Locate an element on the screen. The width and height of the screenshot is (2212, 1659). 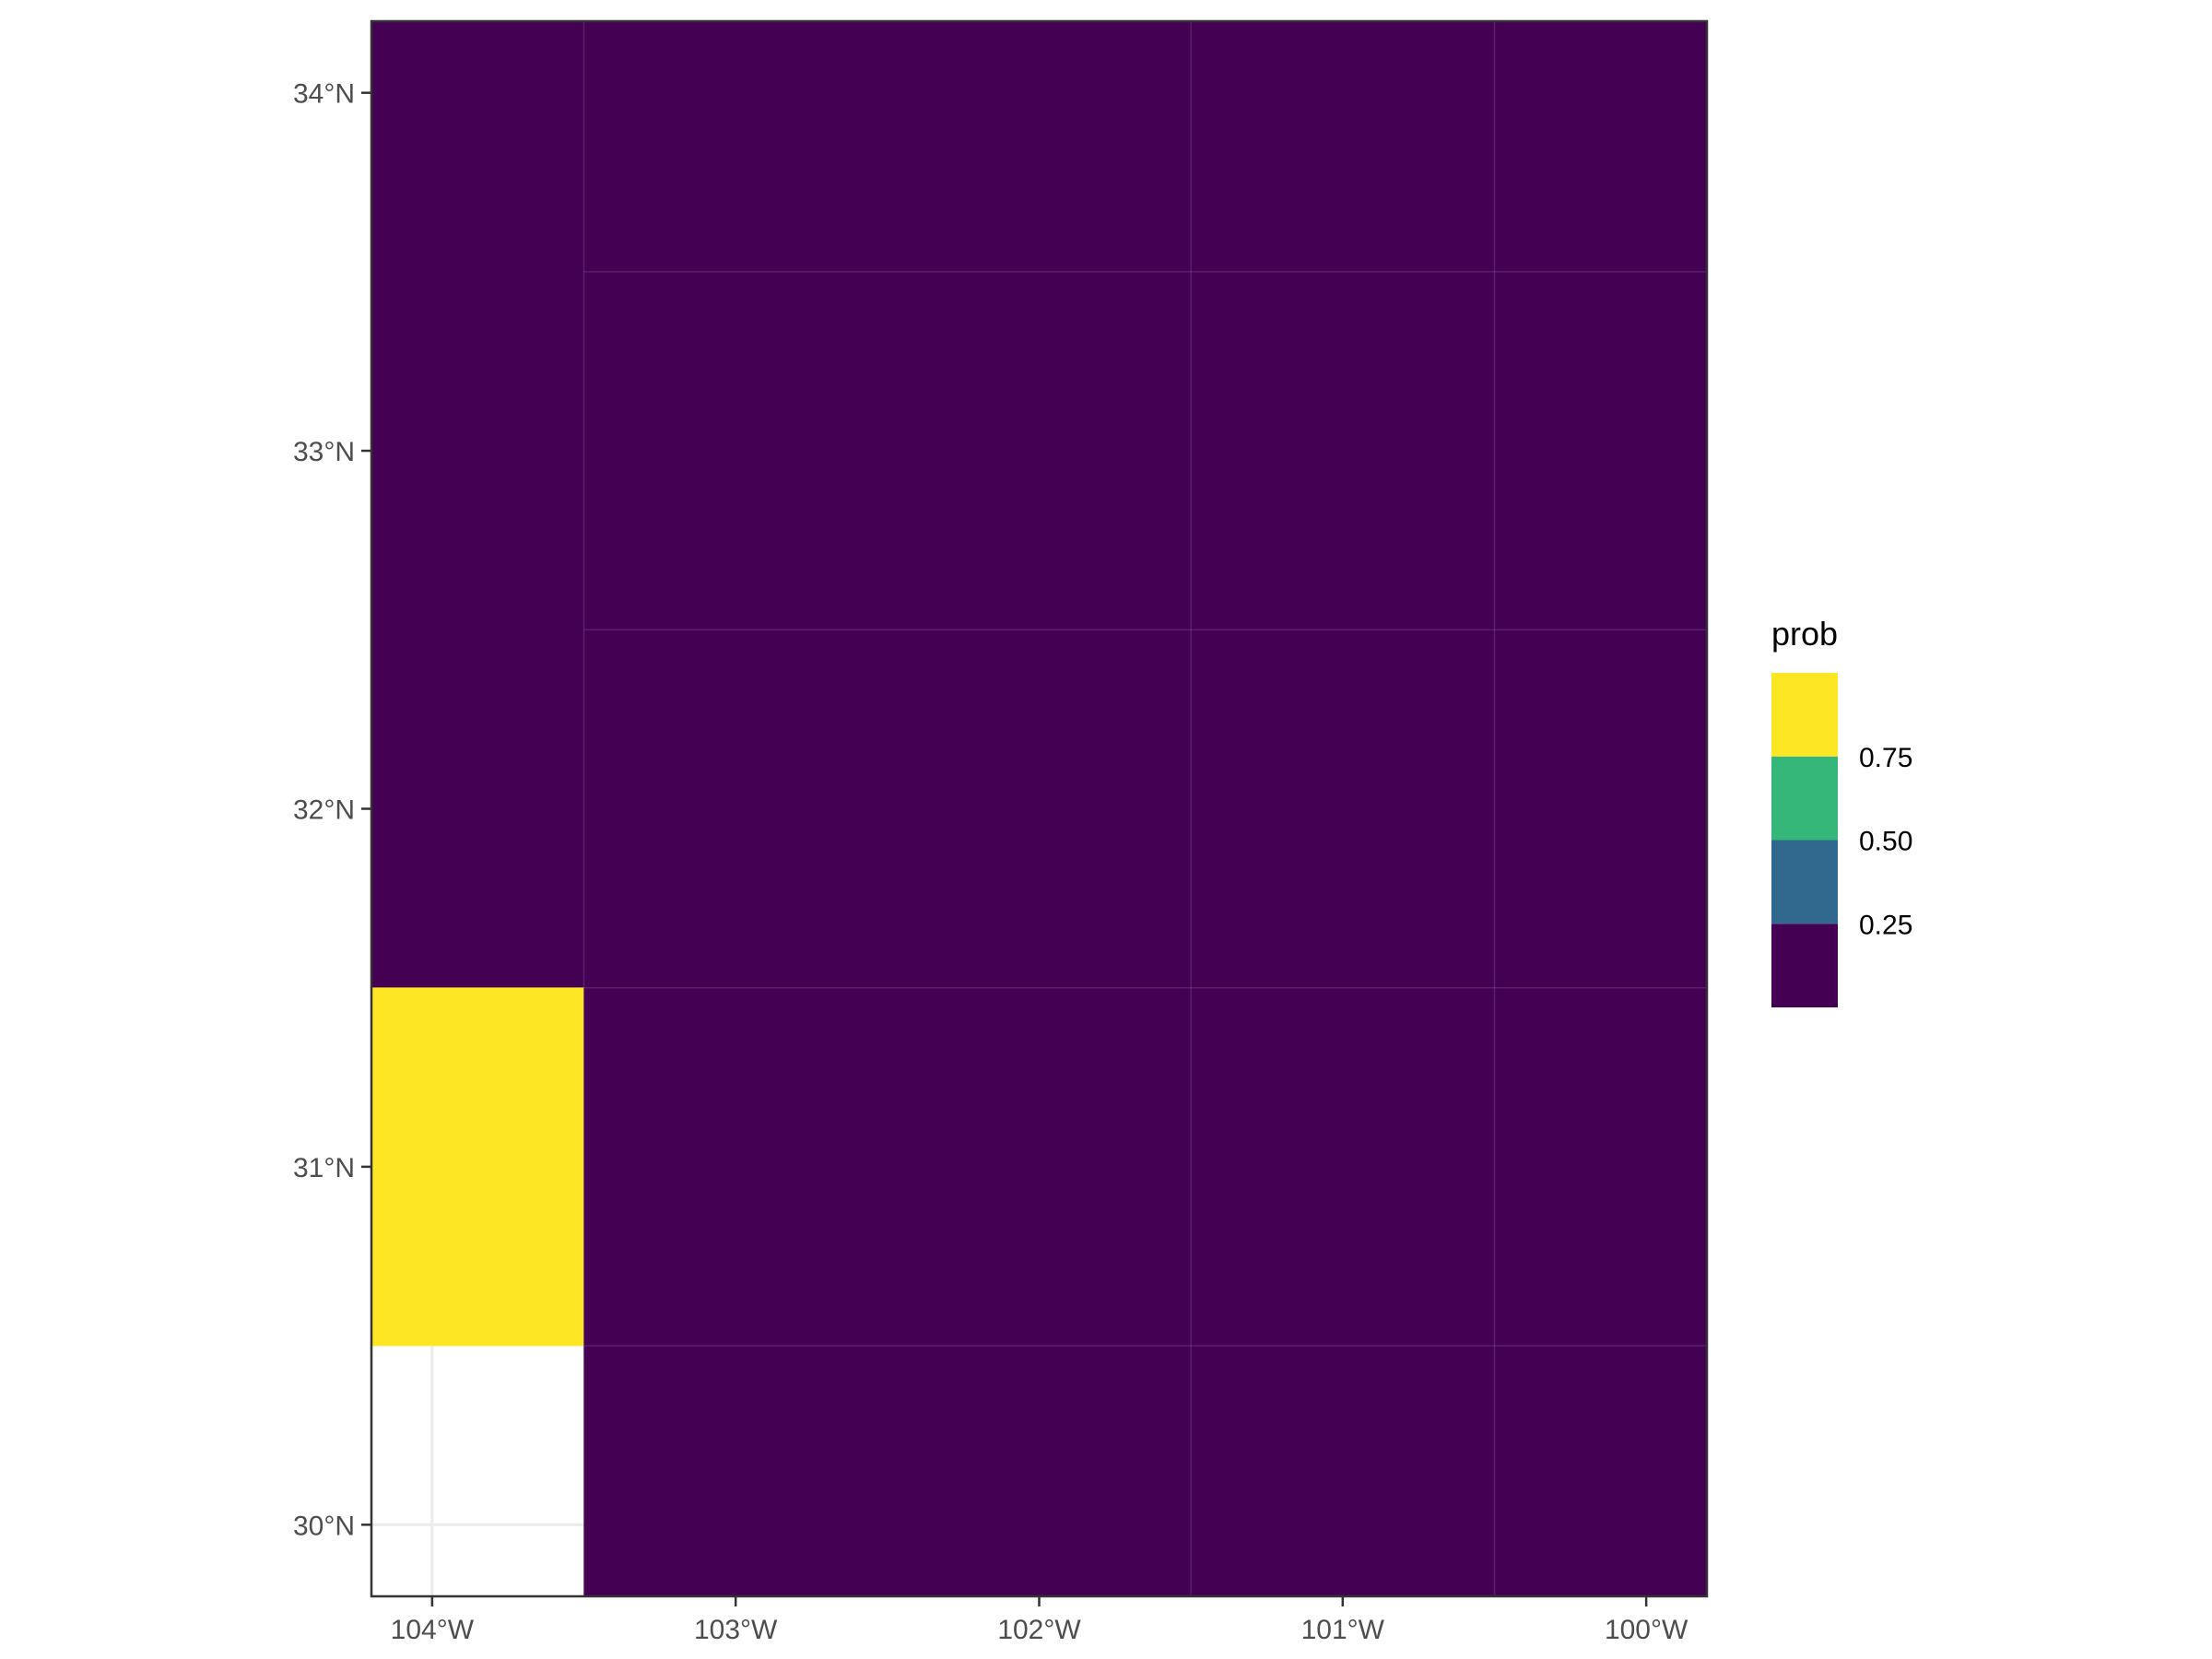
x-tick-label-2: 102°W is located at coordinates (1039, 1630).